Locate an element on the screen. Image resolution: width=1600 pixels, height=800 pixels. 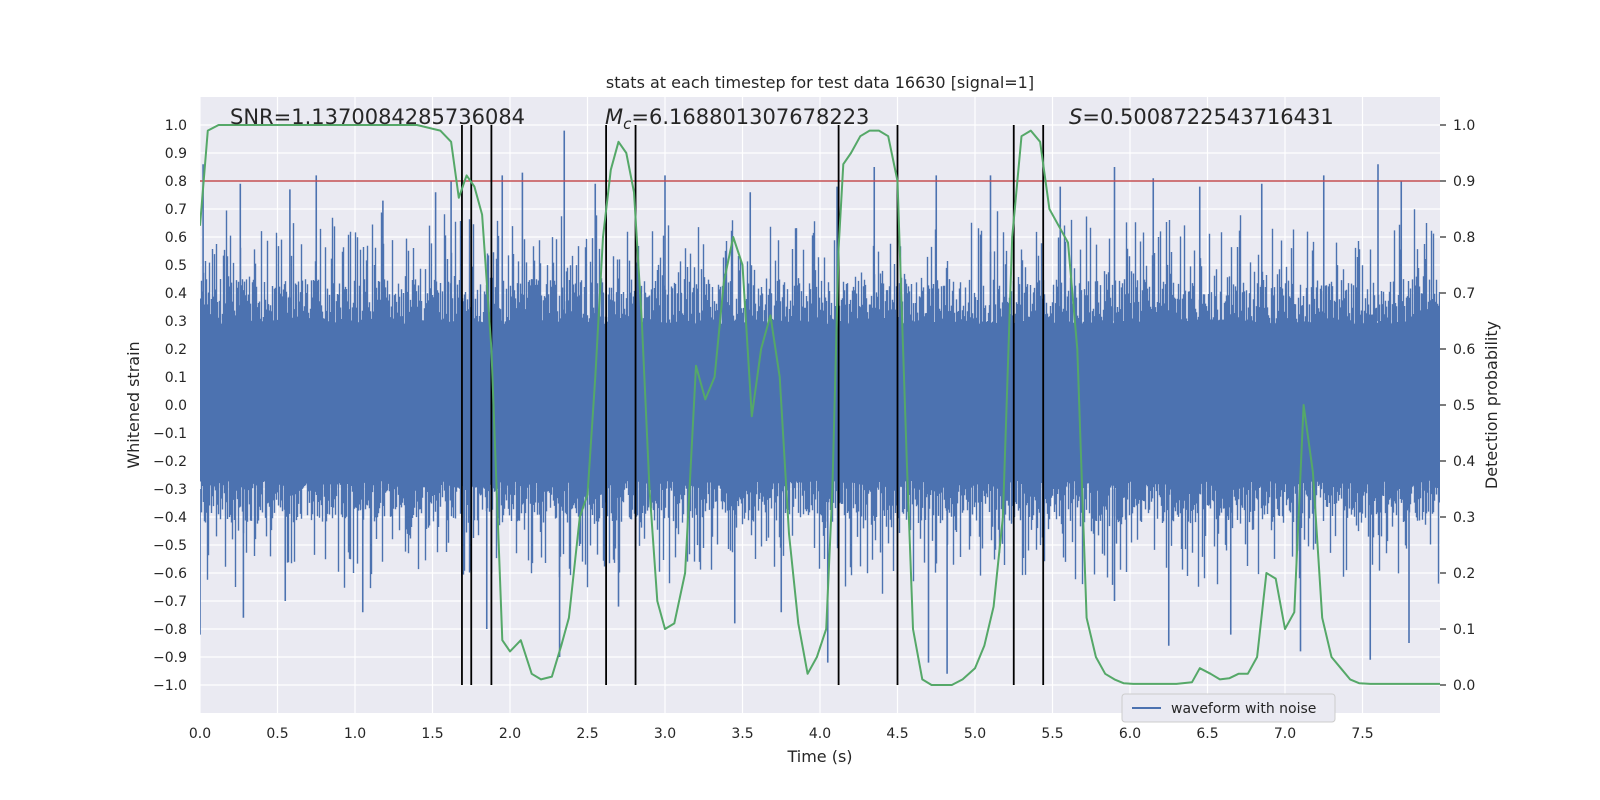
legend: waveform with noise is located at coordinates (1228, 708).